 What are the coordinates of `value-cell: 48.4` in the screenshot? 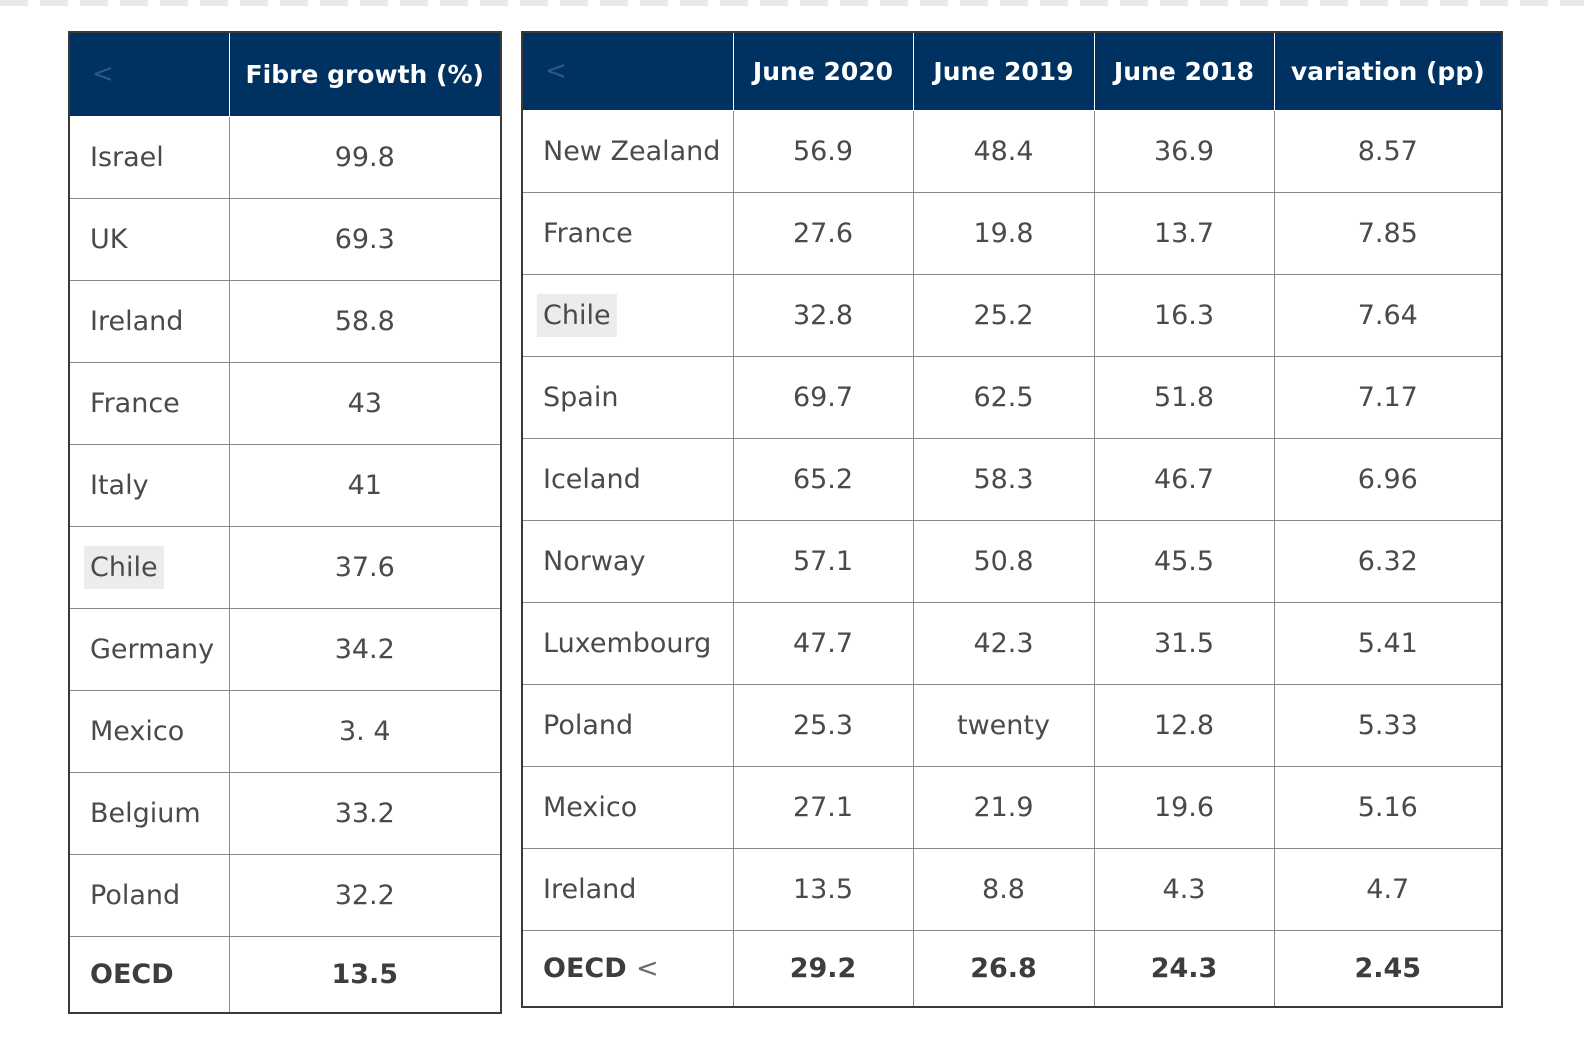 It's located at (1003, 151).